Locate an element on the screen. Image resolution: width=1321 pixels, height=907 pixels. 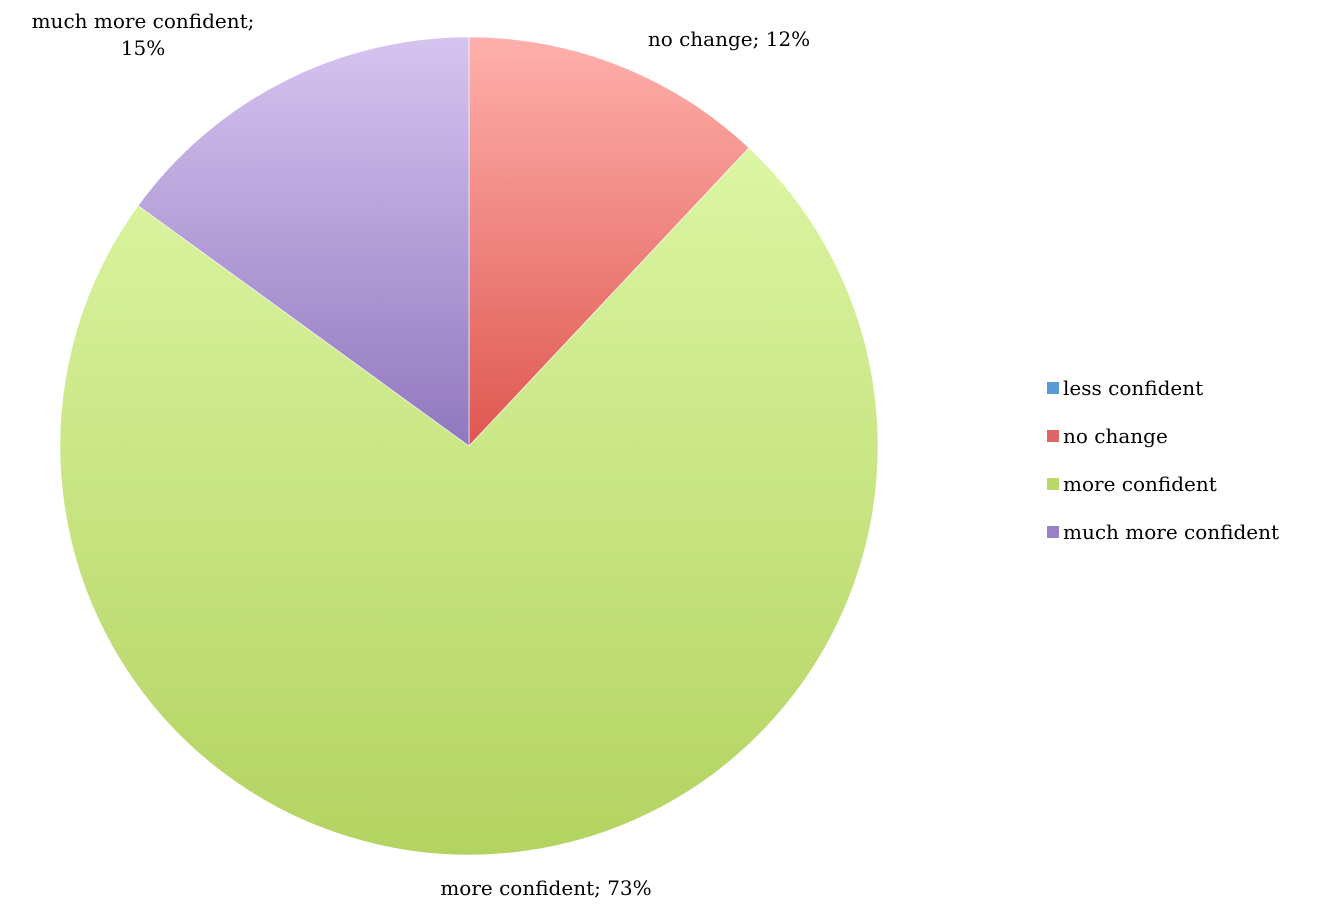
data-label-more-confident: more confident; 73% is located at coordinates (545, 888).